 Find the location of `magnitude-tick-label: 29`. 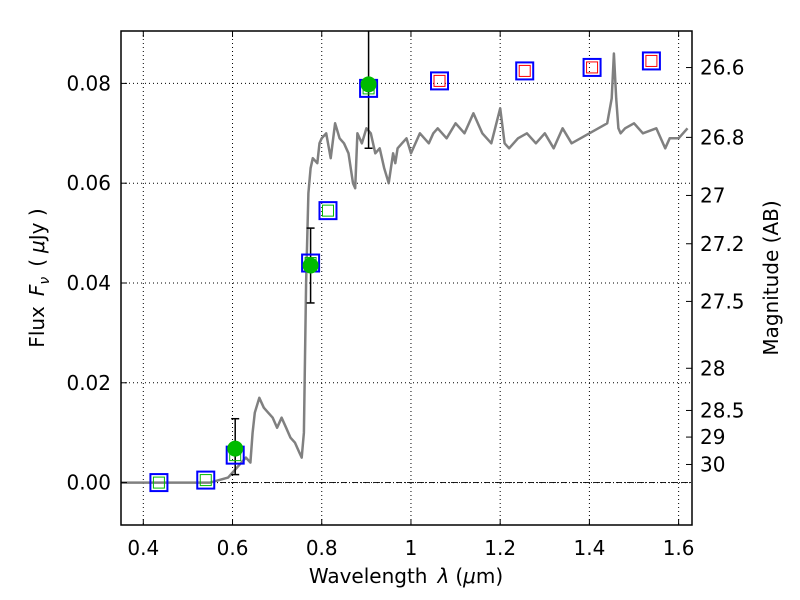

magnitude-tick-label: 29 is located at coordinates (712, 437).